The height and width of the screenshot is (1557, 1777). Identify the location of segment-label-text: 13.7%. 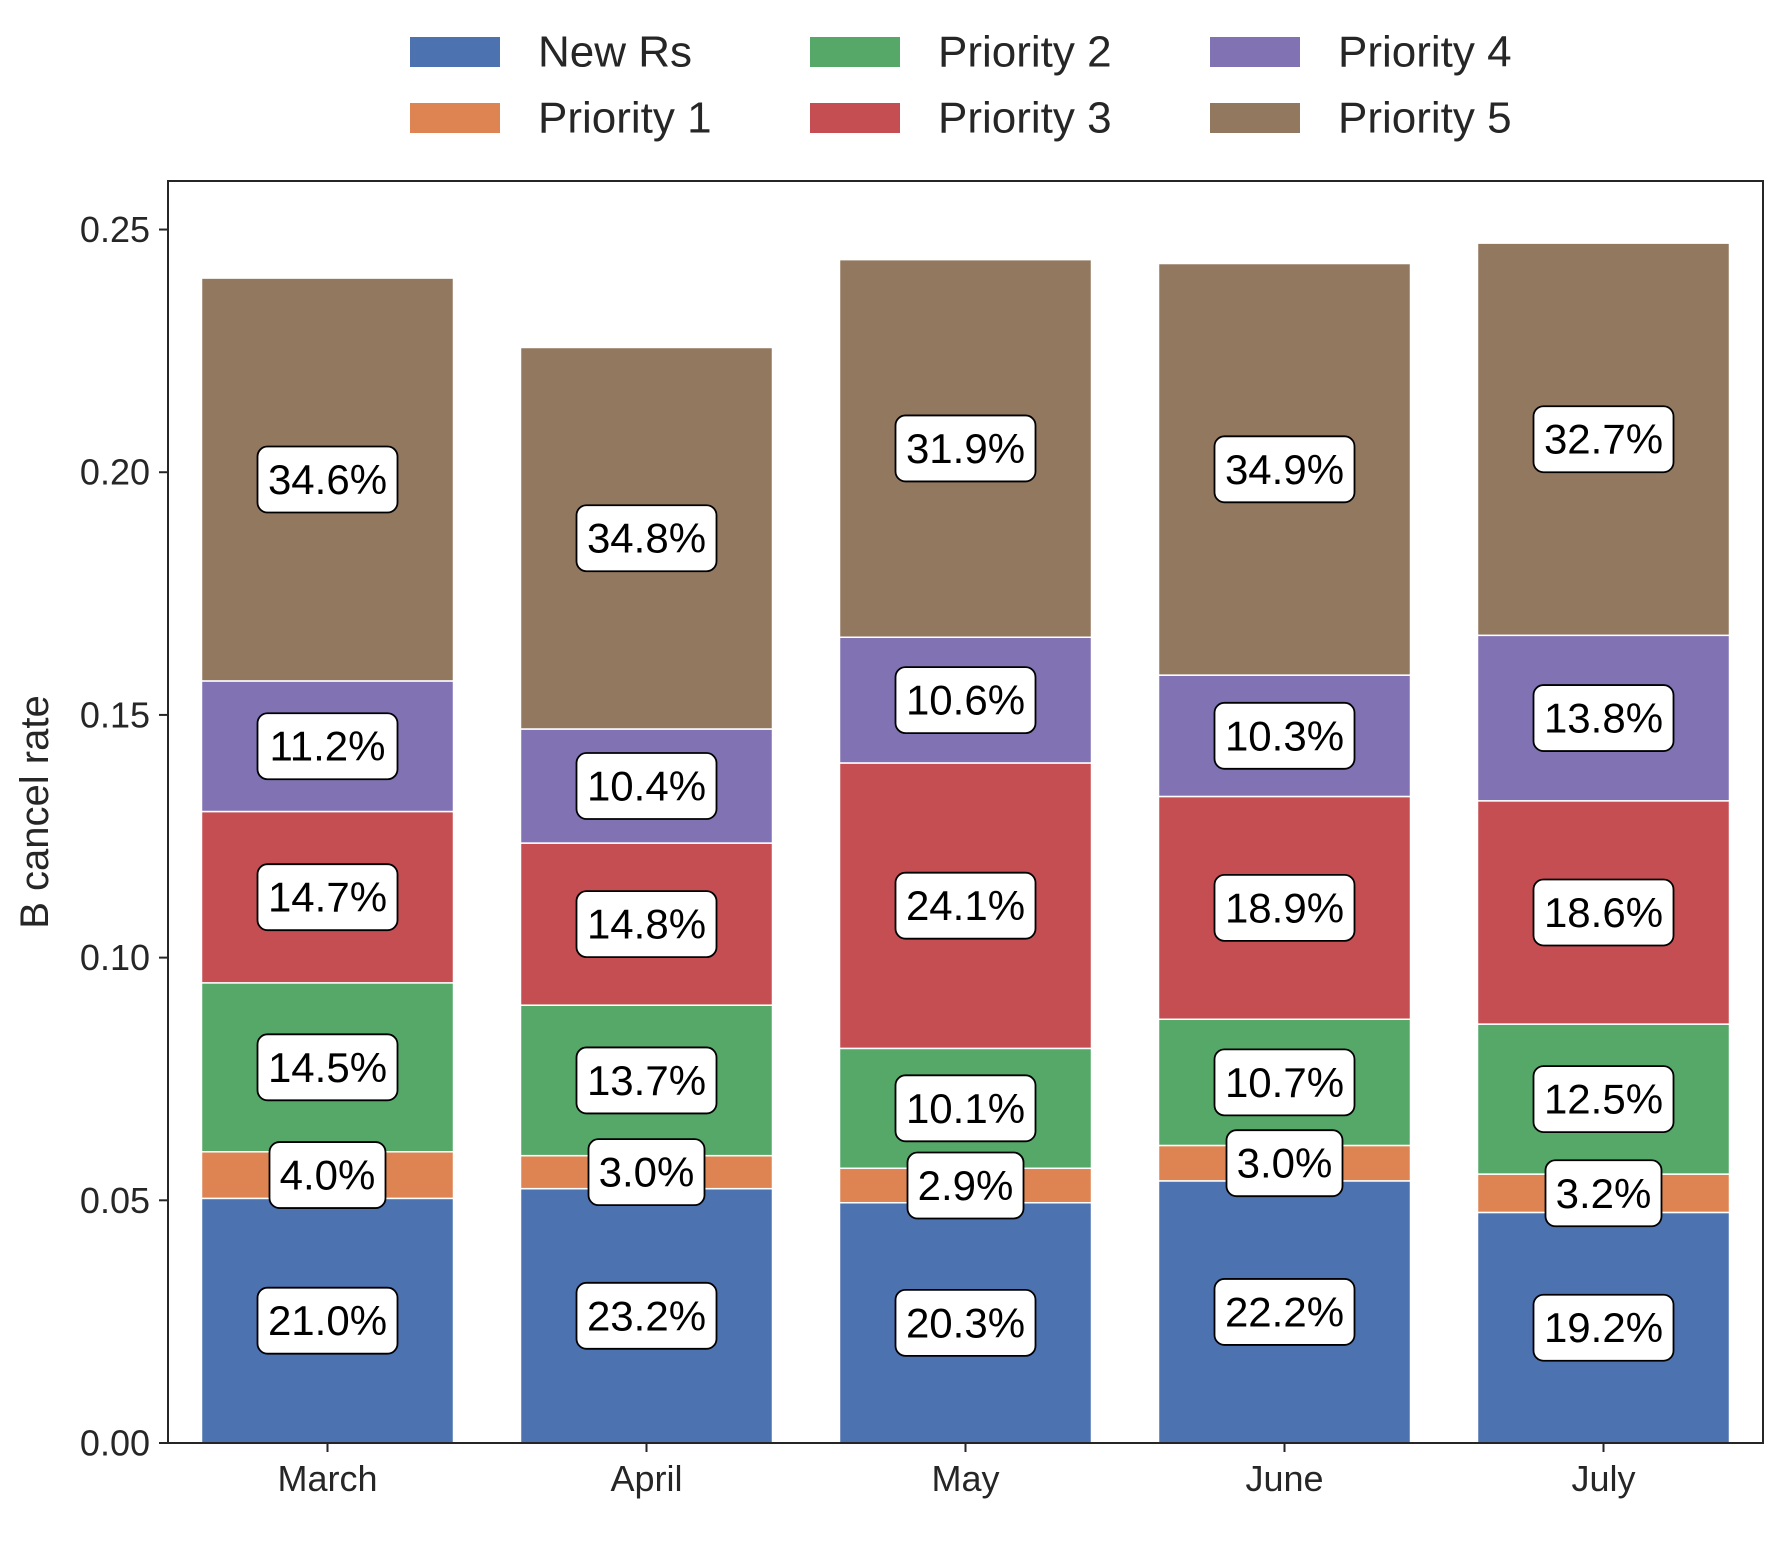
(646, 1080).